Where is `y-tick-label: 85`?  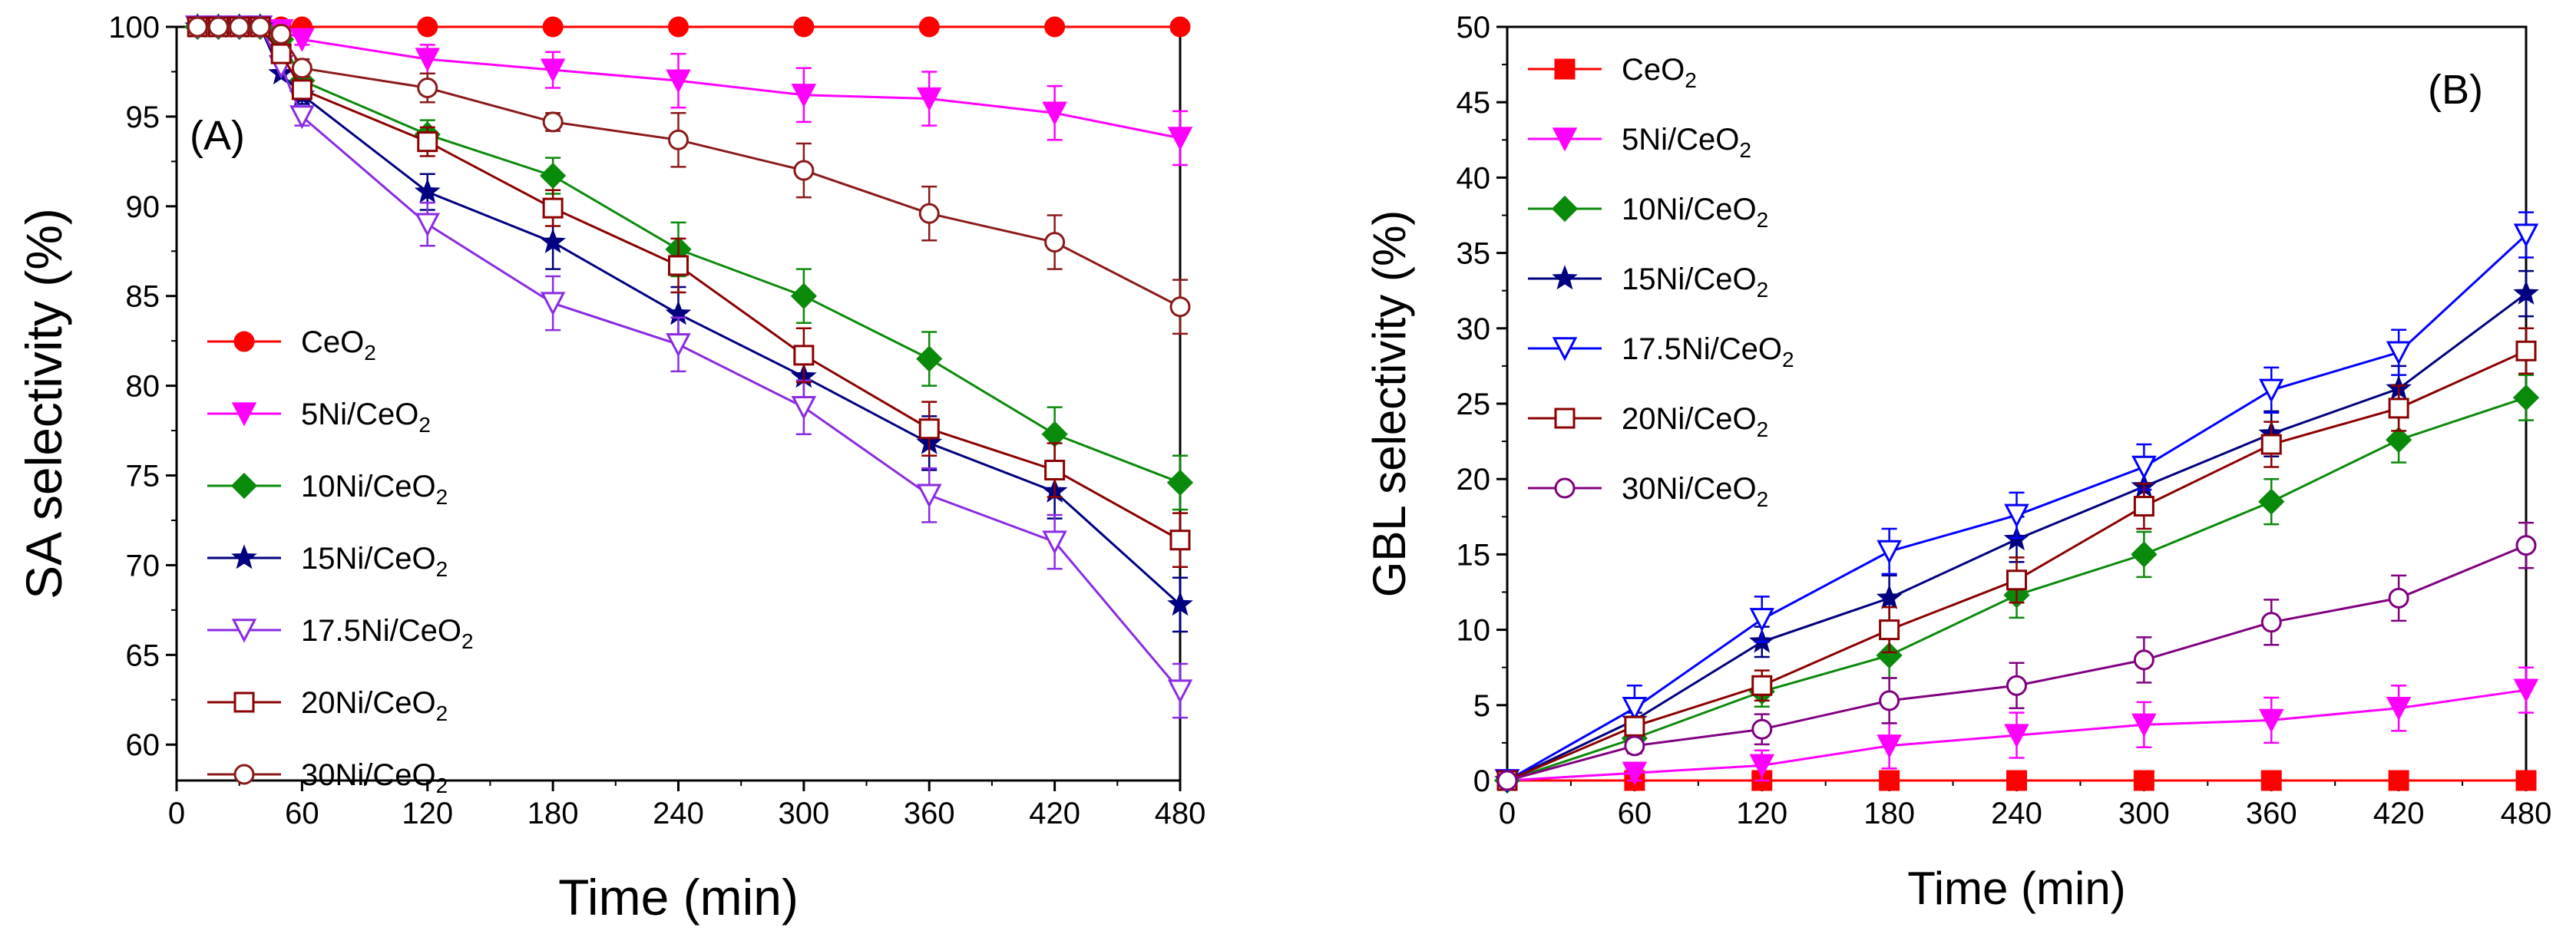
y-tick-label: 85 is located at coordinates (143, 297).